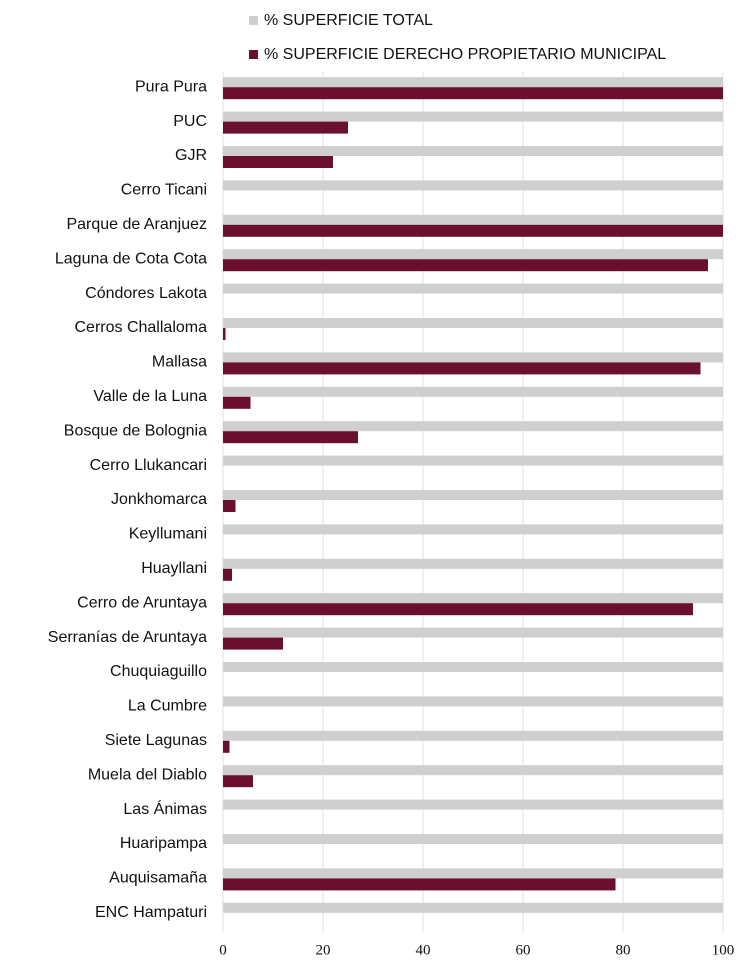 This screenshot has height=961, width=740. Describe the element at coordinates (165, 808) in the screenshot. I see `y-tick-label: Las Ánimas` at that location.